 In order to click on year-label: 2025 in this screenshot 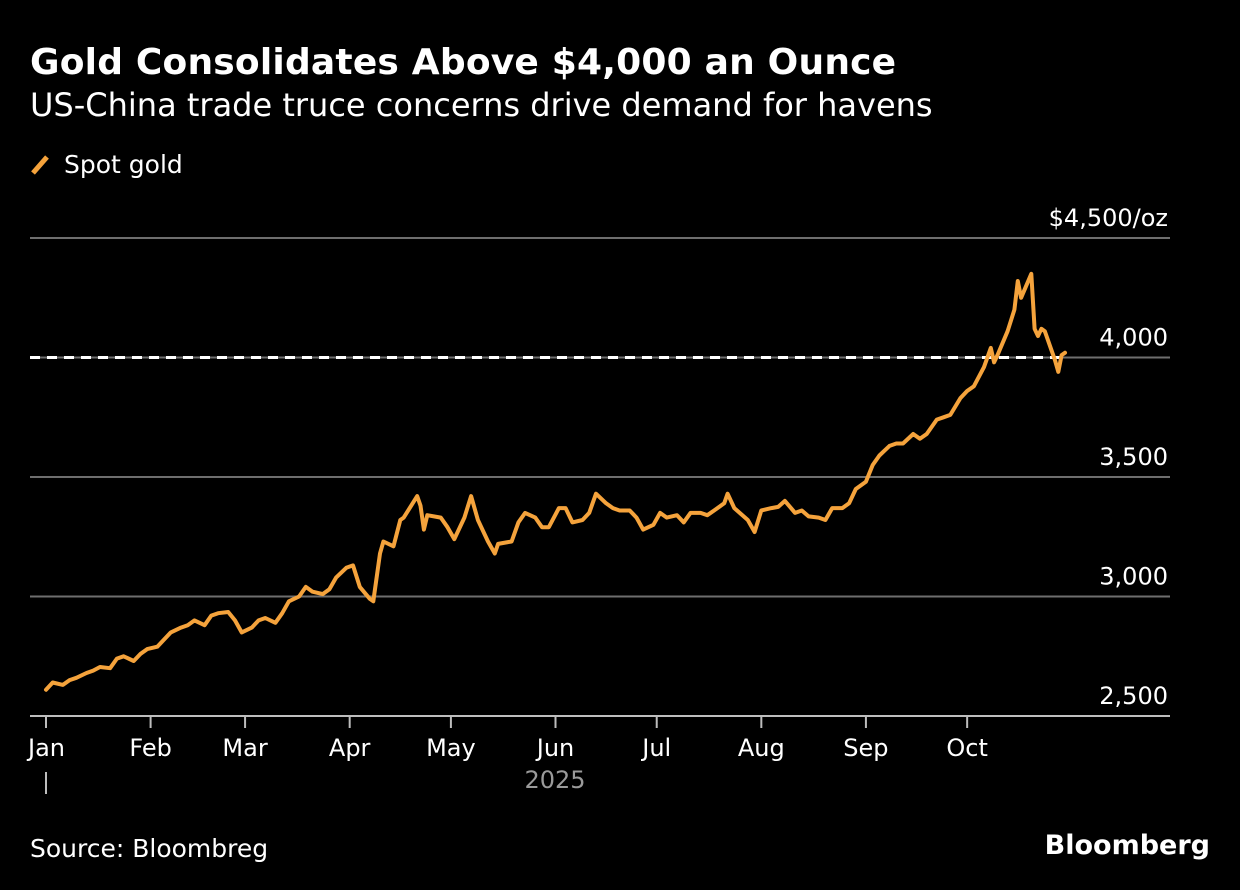, I will do `click(554, 780)`.